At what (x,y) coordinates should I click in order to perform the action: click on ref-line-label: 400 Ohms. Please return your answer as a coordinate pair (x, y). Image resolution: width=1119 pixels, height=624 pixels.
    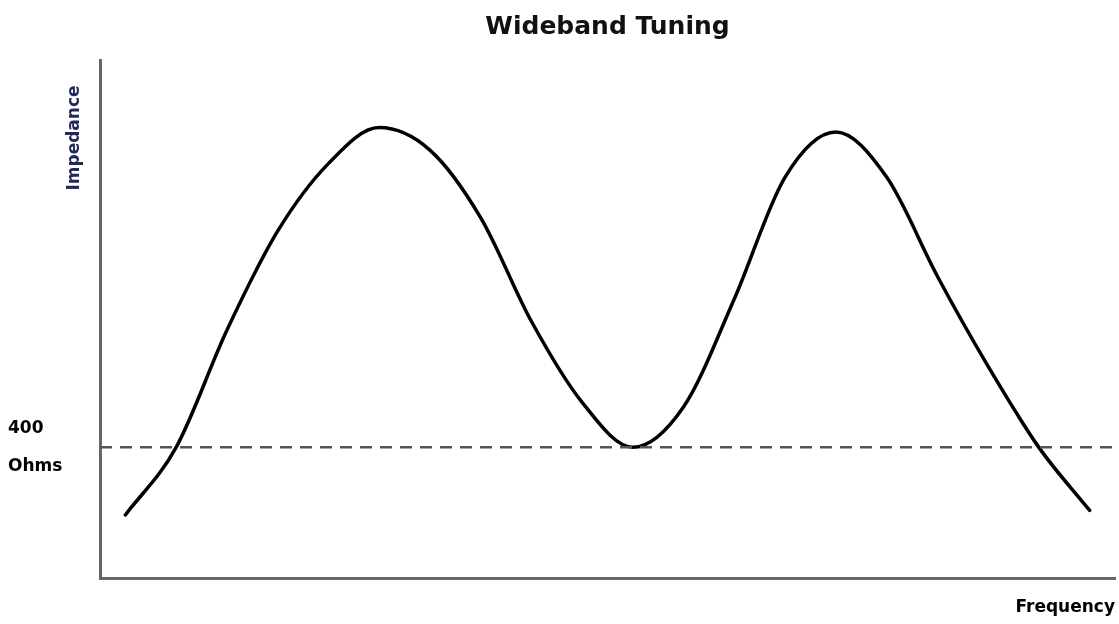
    Looking at the image, I should click on (35, 445).